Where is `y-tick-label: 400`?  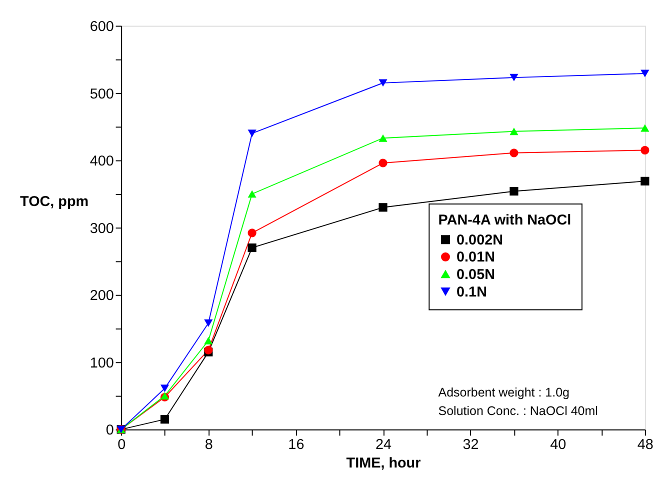 y-tick-label: 400 is located at coordinates (102, 162).